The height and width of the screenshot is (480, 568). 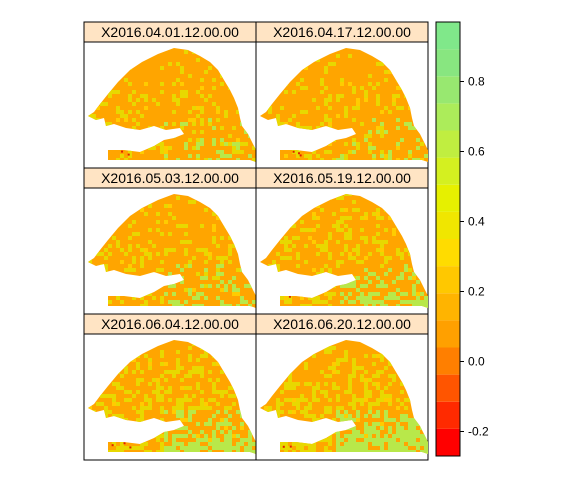 I want to click on panel-title: X2016.04.01.12.00.00, so click(x=170, y=32).